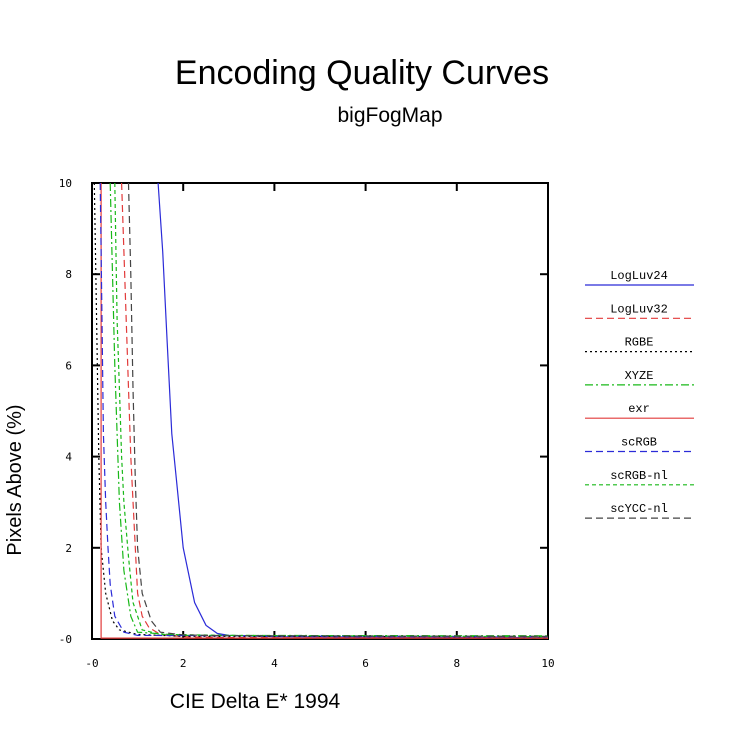  Describe the element at coordinates (65, 639) in the screenshot. I see `y-tick-label: -0` at that location.